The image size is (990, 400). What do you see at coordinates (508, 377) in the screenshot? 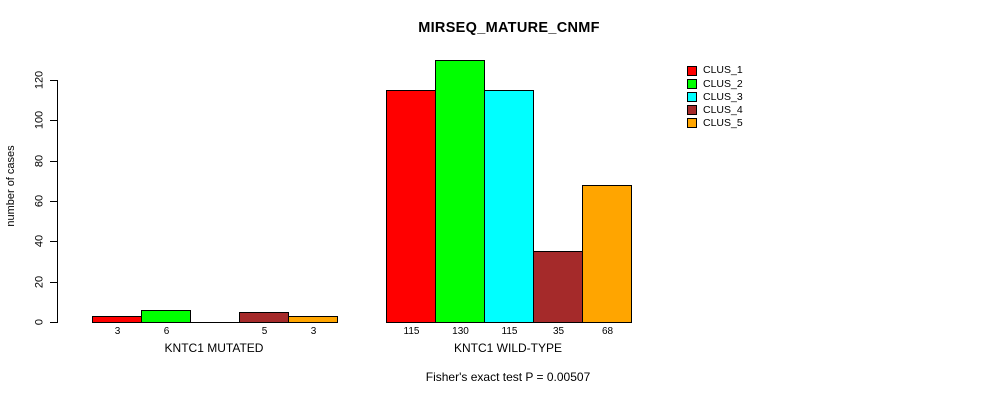
I see `fisher-exact-test-annotation: Fisher's exact test P = 0.00507` at bounding box center [508, 377].